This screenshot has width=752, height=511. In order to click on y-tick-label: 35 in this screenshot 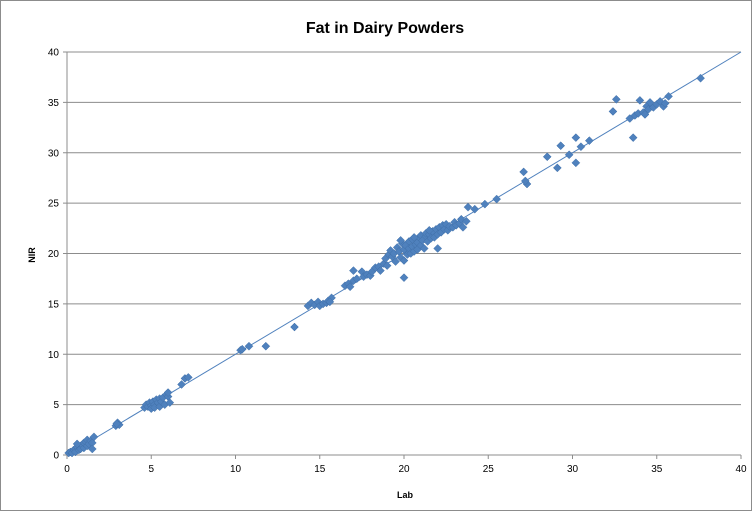, I will do `click(54, 103)`.